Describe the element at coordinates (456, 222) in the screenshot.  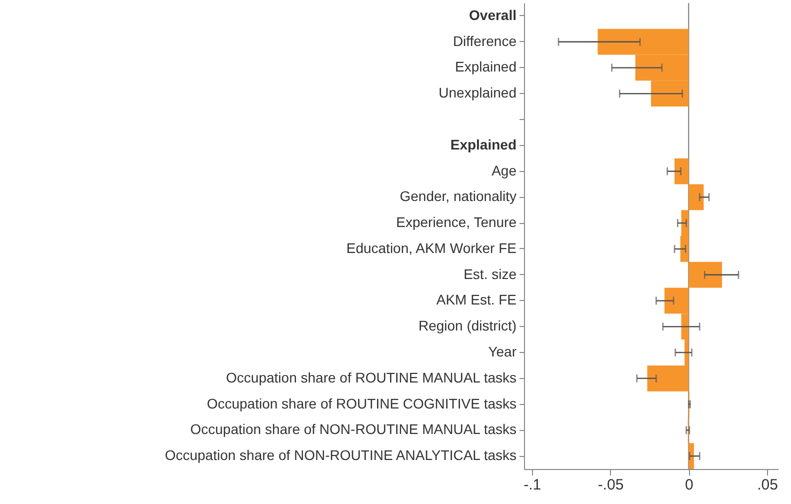
I see `y-tick-label: Experience, Tenure` at that location.